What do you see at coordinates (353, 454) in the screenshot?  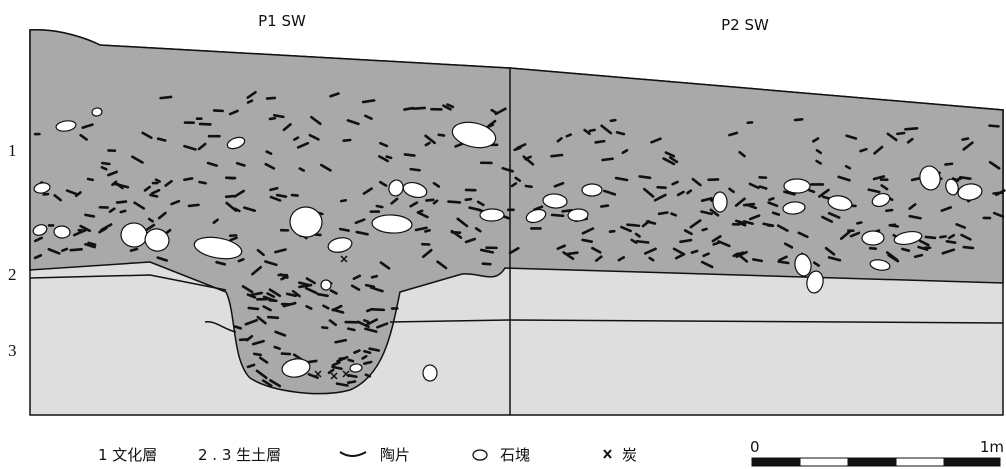 I see `sherd-icon` at bounding box center [353, 454].